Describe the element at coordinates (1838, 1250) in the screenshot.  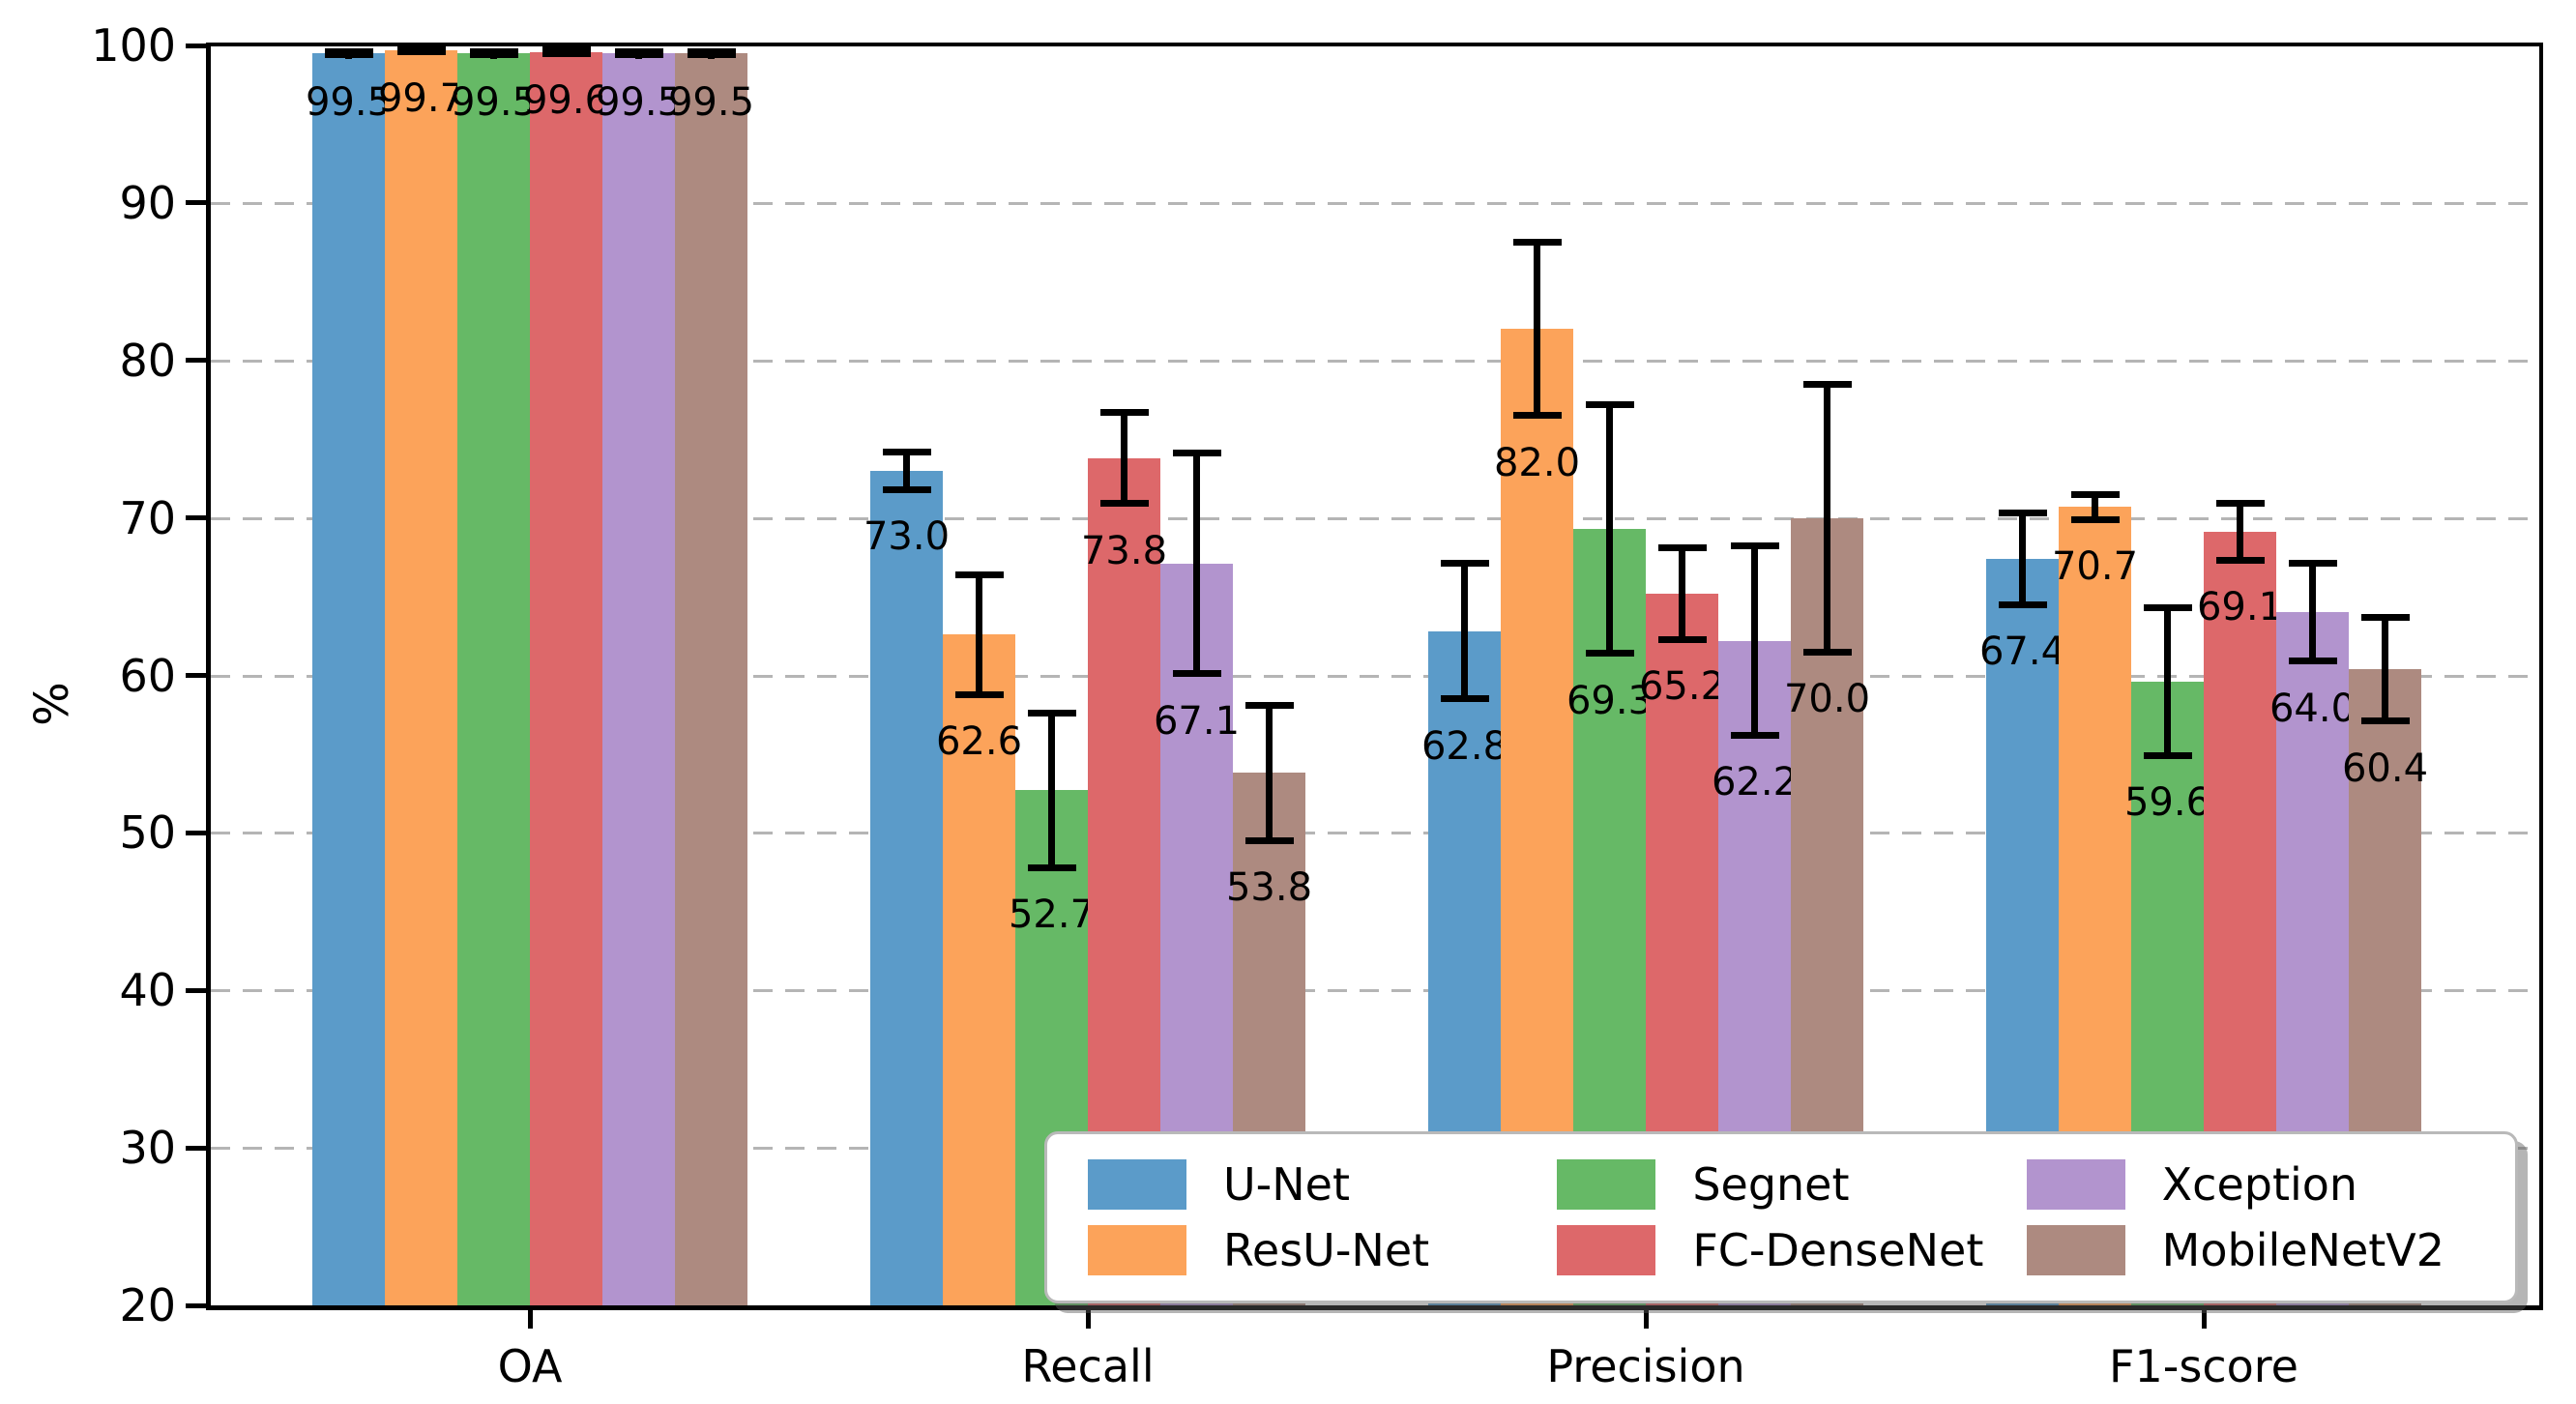
I see `legend-label: FC-DenseNet` at that location.